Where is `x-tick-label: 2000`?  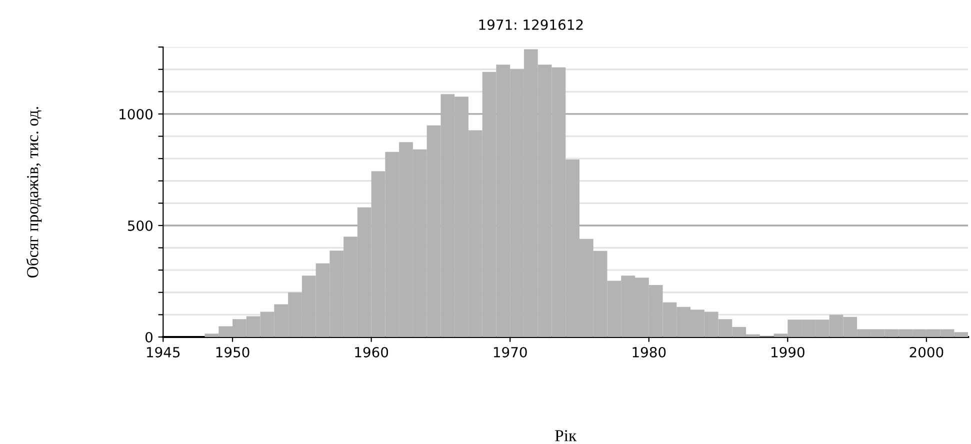 x-tick-label: 2000 is located at coordinates (927, 352).